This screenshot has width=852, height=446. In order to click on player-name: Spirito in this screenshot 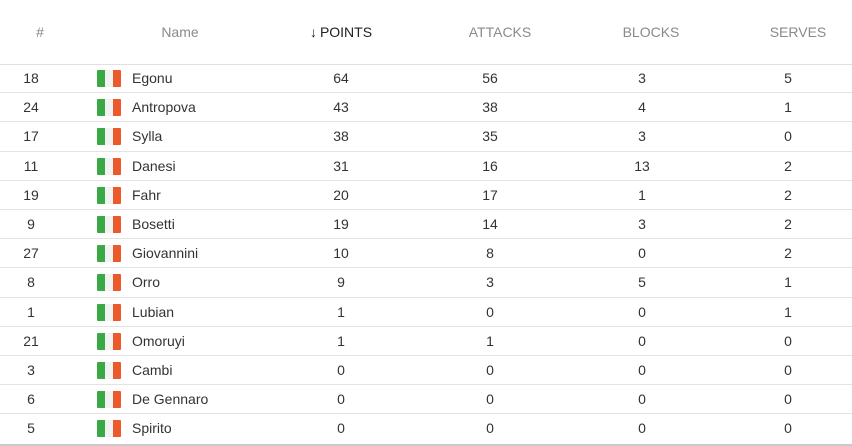, I will do `click(152, 428)`.